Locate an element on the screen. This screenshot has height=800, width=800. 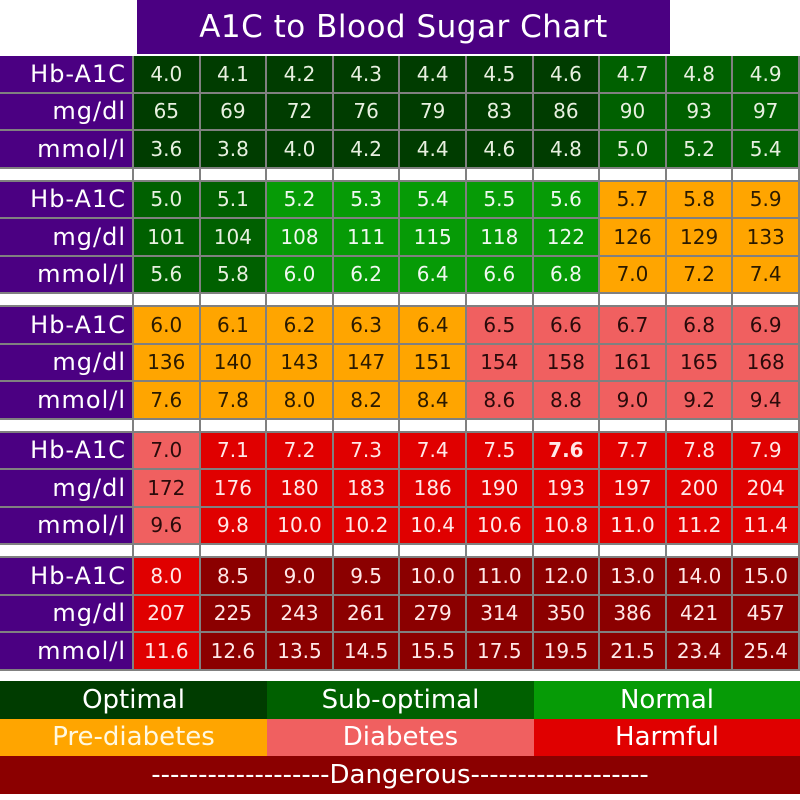
table-cell-mmol: 14.5 is located at coordinates (367, 652).